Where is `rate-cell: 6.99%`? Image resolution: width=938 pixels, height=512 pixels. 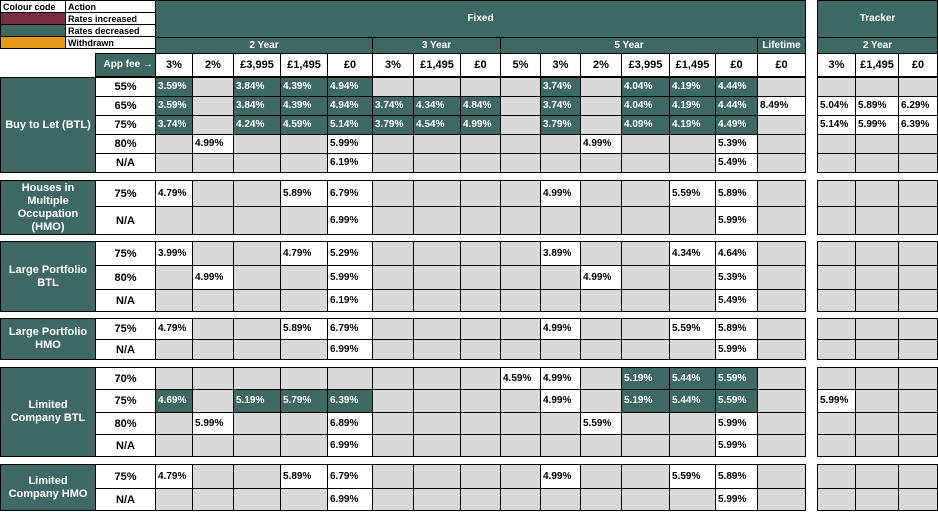
rate-cell: 6.99% is located at coordinates (350, 349).